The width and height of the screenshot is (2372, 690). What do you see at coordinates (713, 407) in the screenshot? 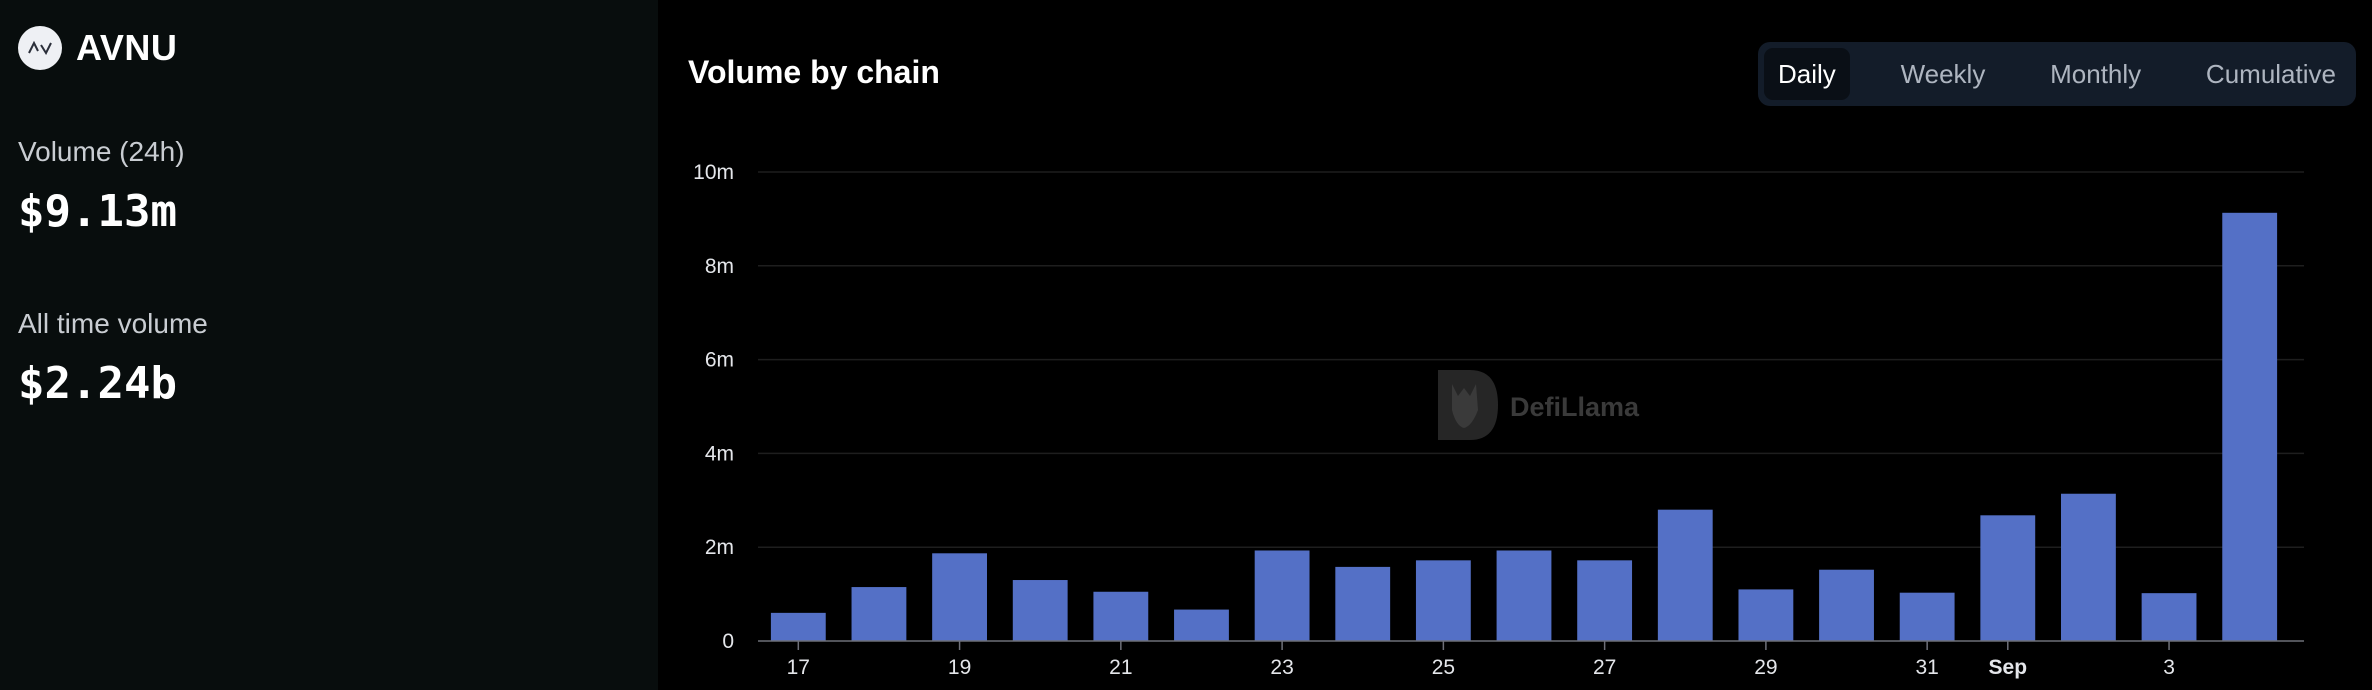
I see `y-axis-ticks: 0 2m 4m 6m 8m 10m` at bounding box center [713, 407].